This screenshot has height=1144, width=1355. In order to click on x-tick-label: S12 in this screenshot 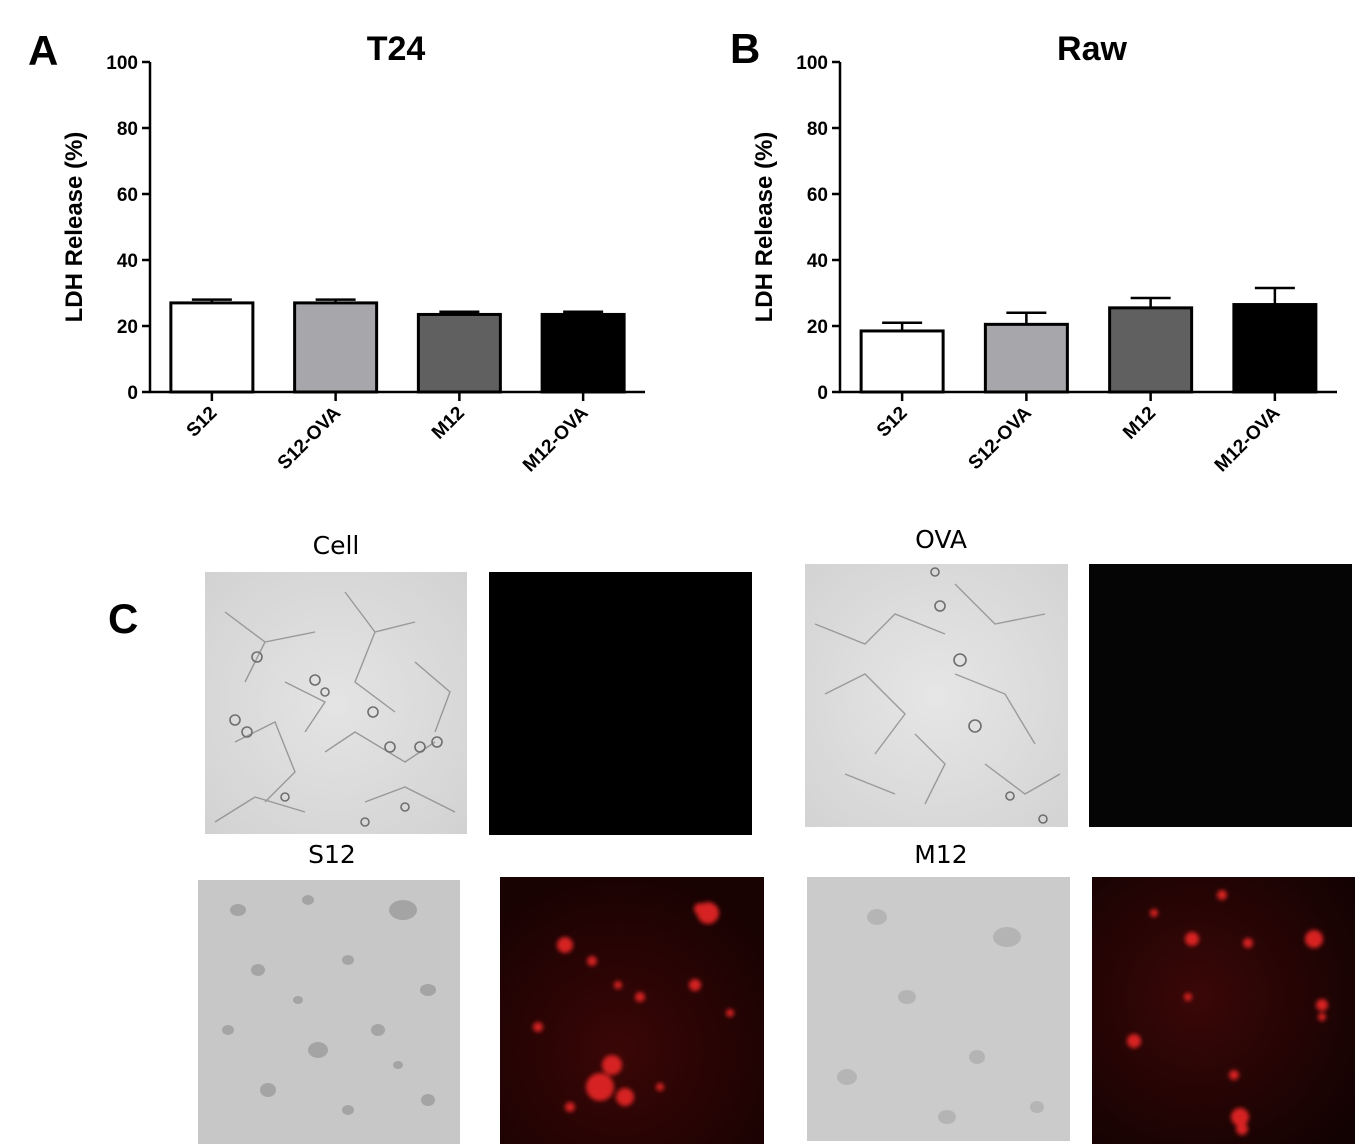, I will do `click(892, 422)`.